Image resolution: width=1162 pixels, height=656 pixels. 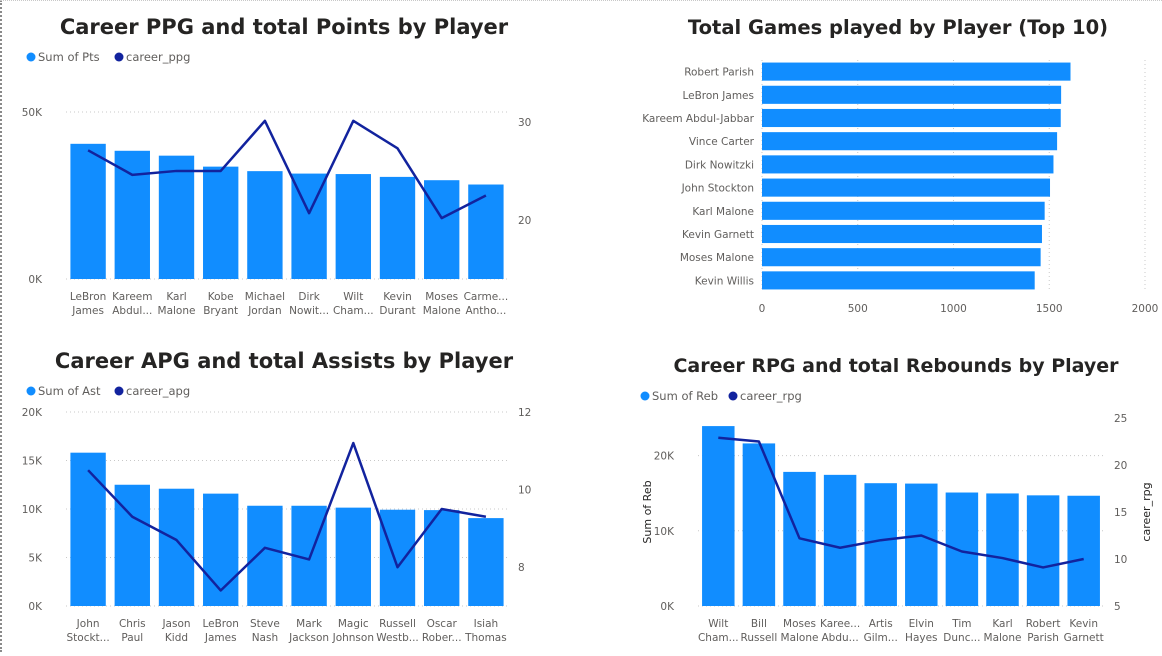 I want to click on y-tick-label: Kevin Willis, so click(x=724, y=281).